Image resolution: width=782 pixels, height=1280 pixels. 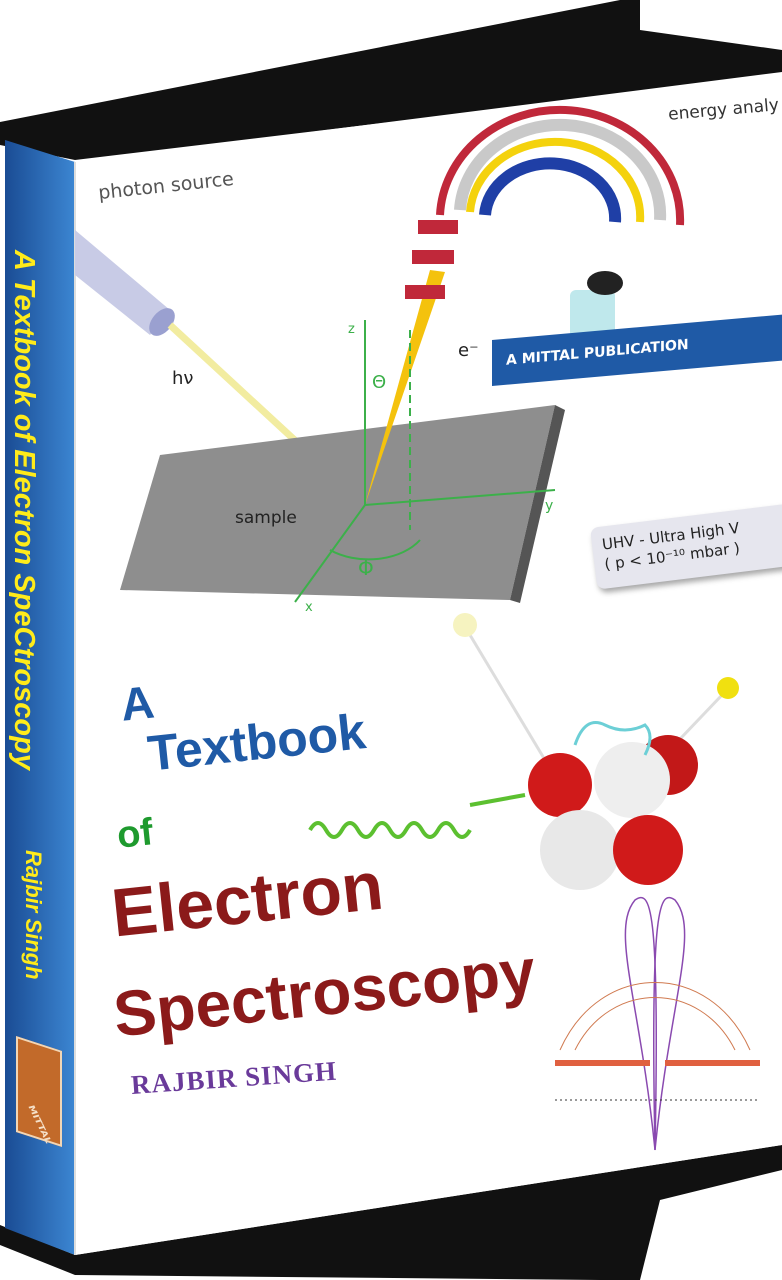 I want to click on label-x-axis: x, so click(x=309, y=607).